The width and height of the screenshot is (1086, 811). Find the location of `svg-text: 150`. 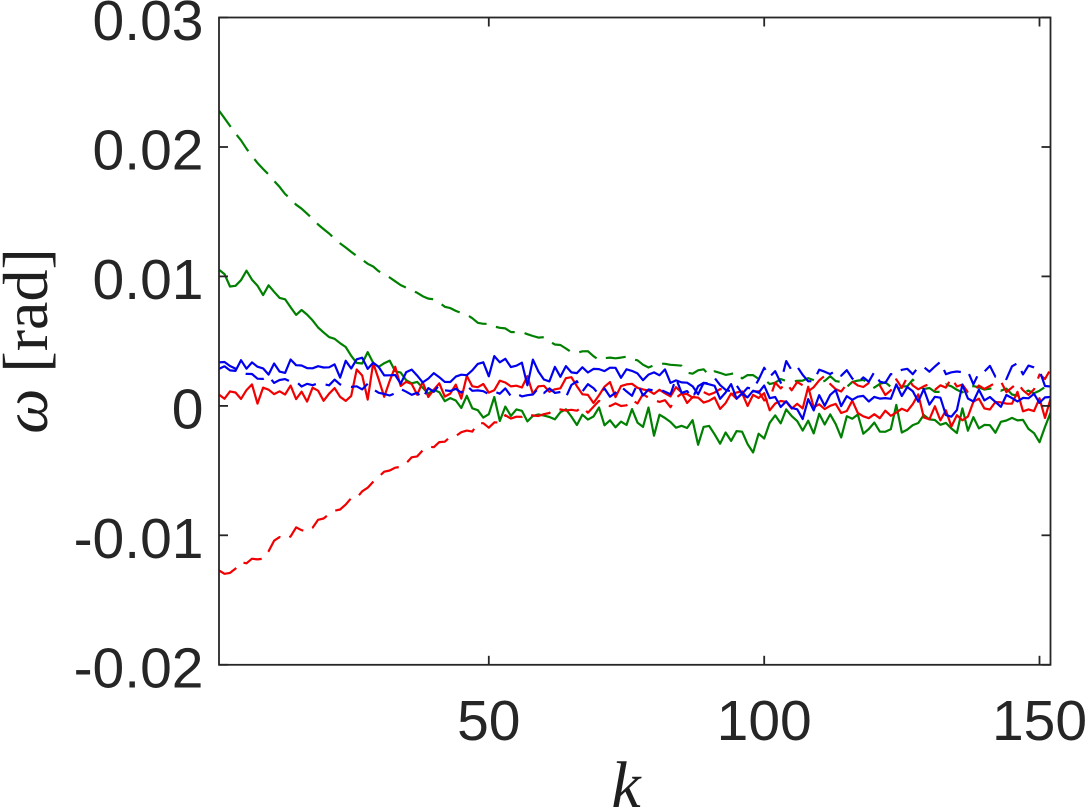

svg-text: 150 is located at coordinates (1039, 721).